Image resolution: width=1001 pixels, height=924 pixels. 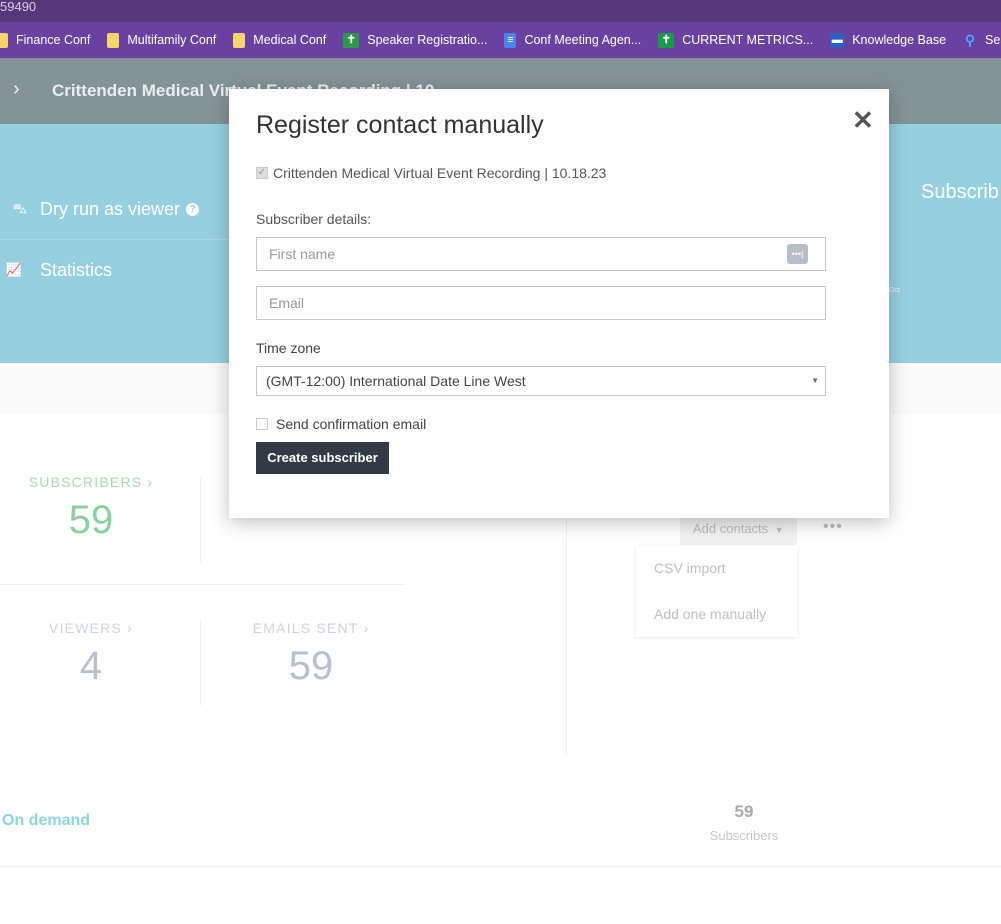 What do you see at coordinates (716, 591) in the screenshot?
I see `add-contacts-menu: CSV import Add one manually` at bounding box center [716, 591].